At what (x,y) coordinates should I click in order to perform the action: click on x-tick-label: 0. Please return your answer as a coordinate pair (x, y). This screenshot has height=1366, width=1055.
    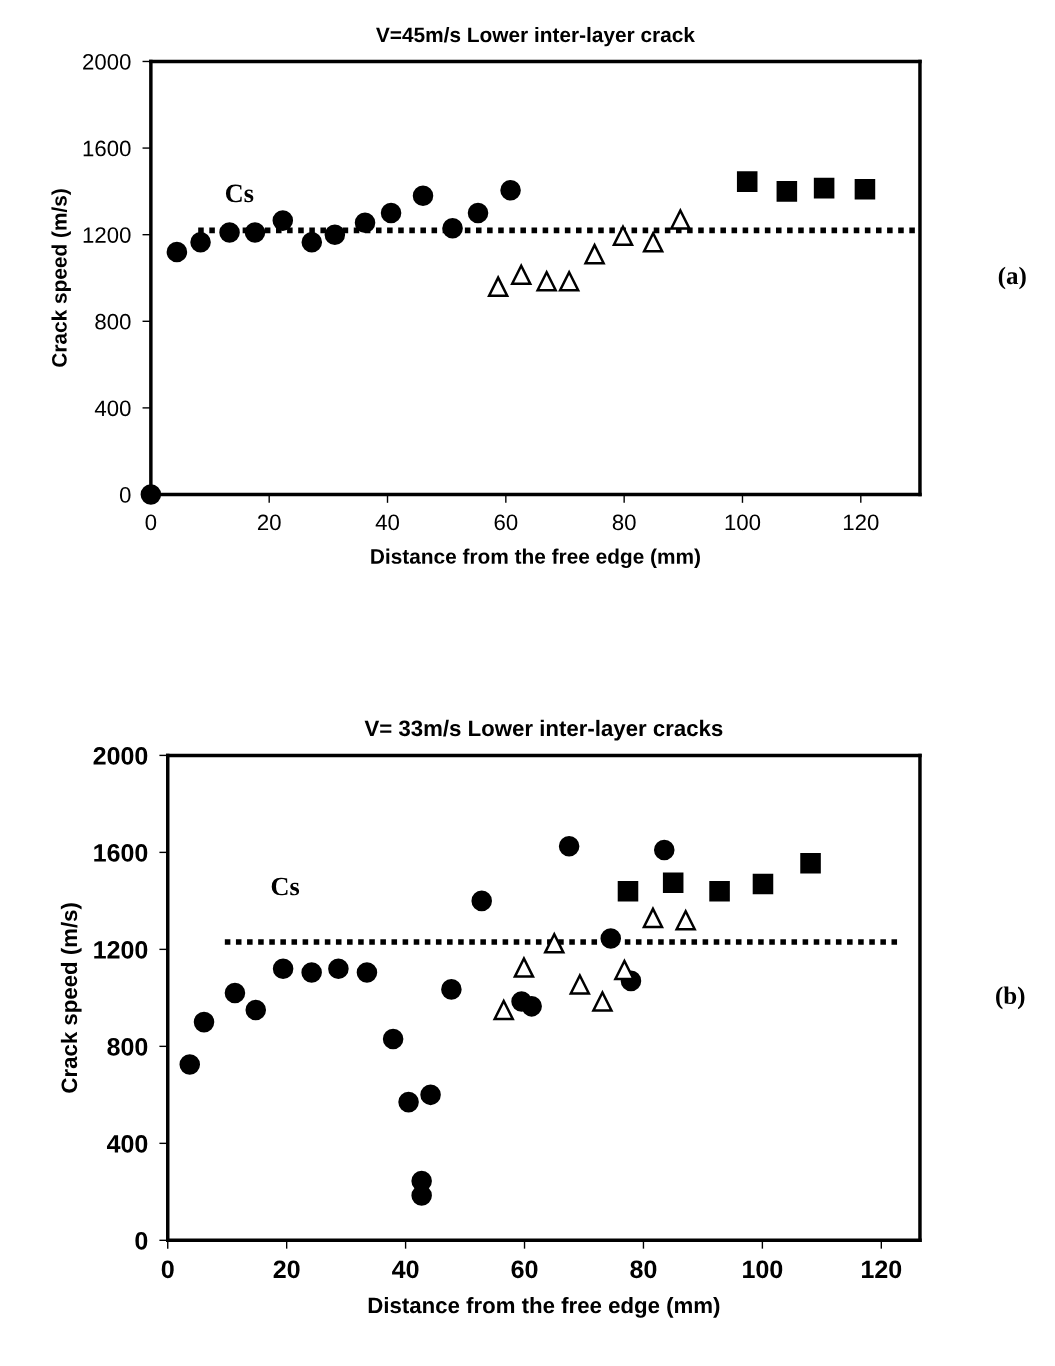
    Looking at the image, I should click on (167, 1269).